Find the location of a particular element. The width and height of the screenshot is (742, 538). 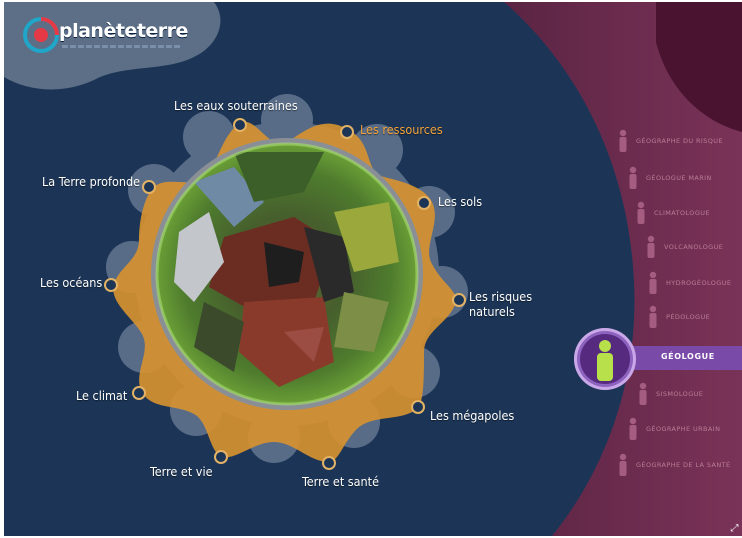

planet-logo-icon is located at coordinates (41, 35).